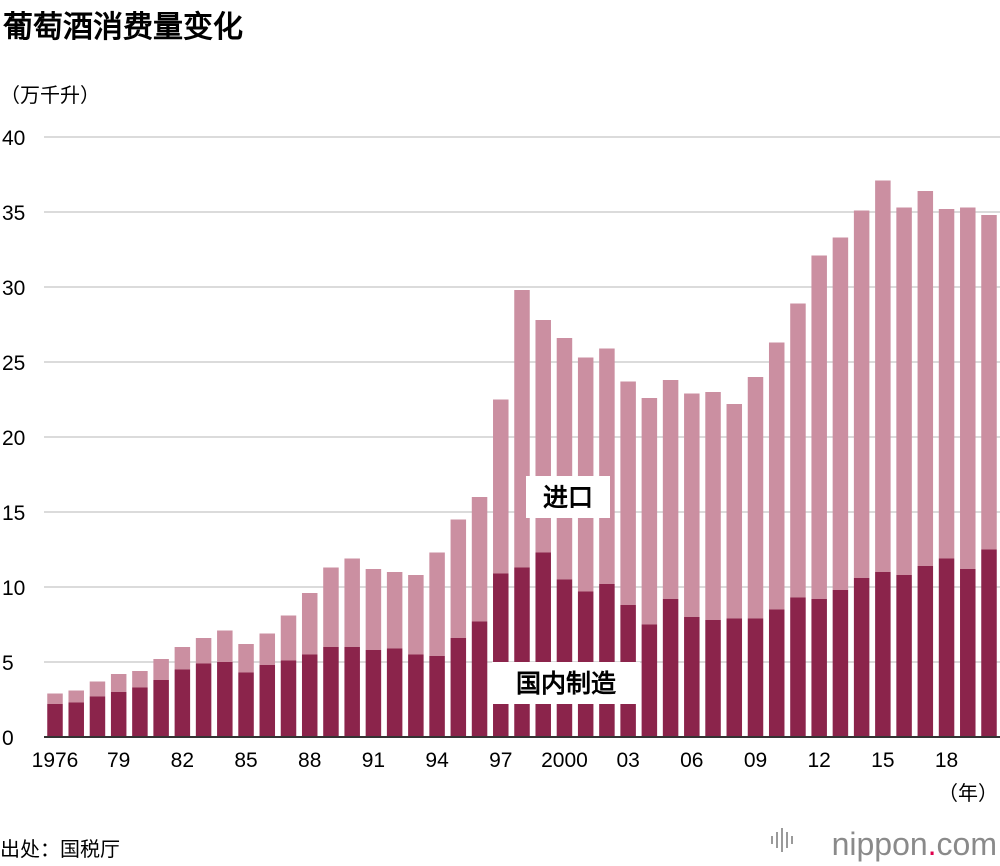 This screenshot has height=866, width=1000. I want to click on x-tick-label: 09, so click(755, 760).